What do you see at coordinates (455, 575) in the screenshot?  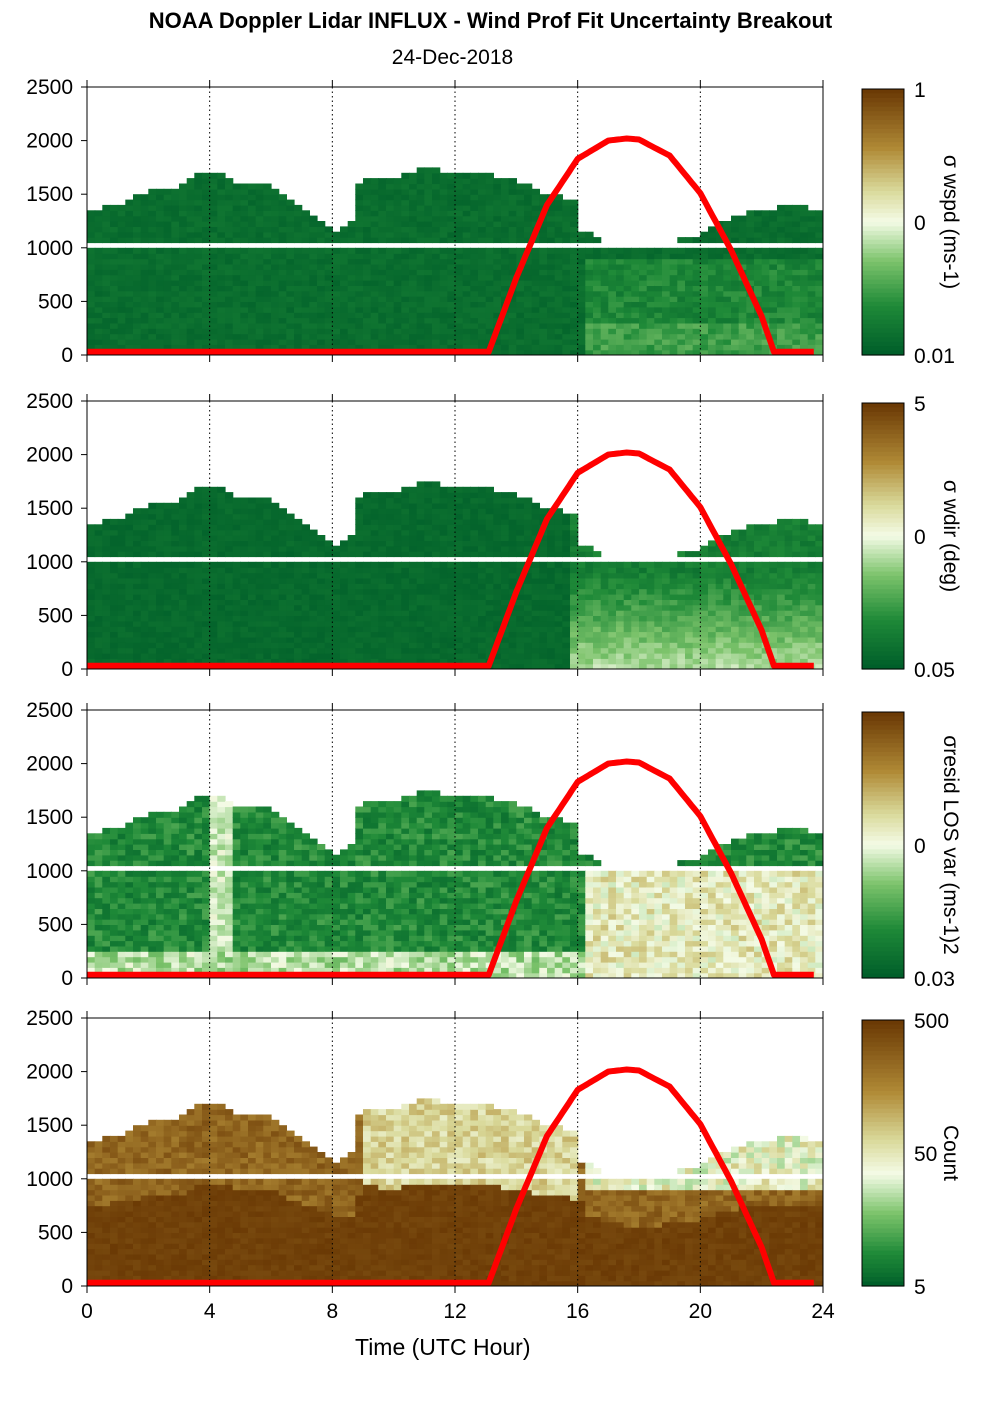 I see `heatmap-cells` at bounding box center [455, 575].